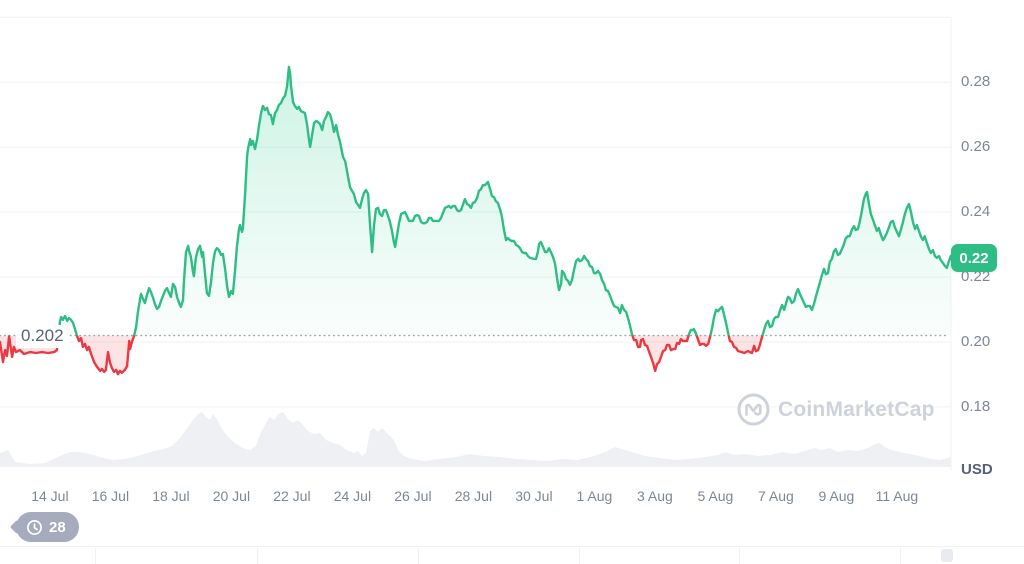  Describe the element at coordinates (413, 496) in the screenshot. I see `x-axis-tick: 26 Jul` at that location.